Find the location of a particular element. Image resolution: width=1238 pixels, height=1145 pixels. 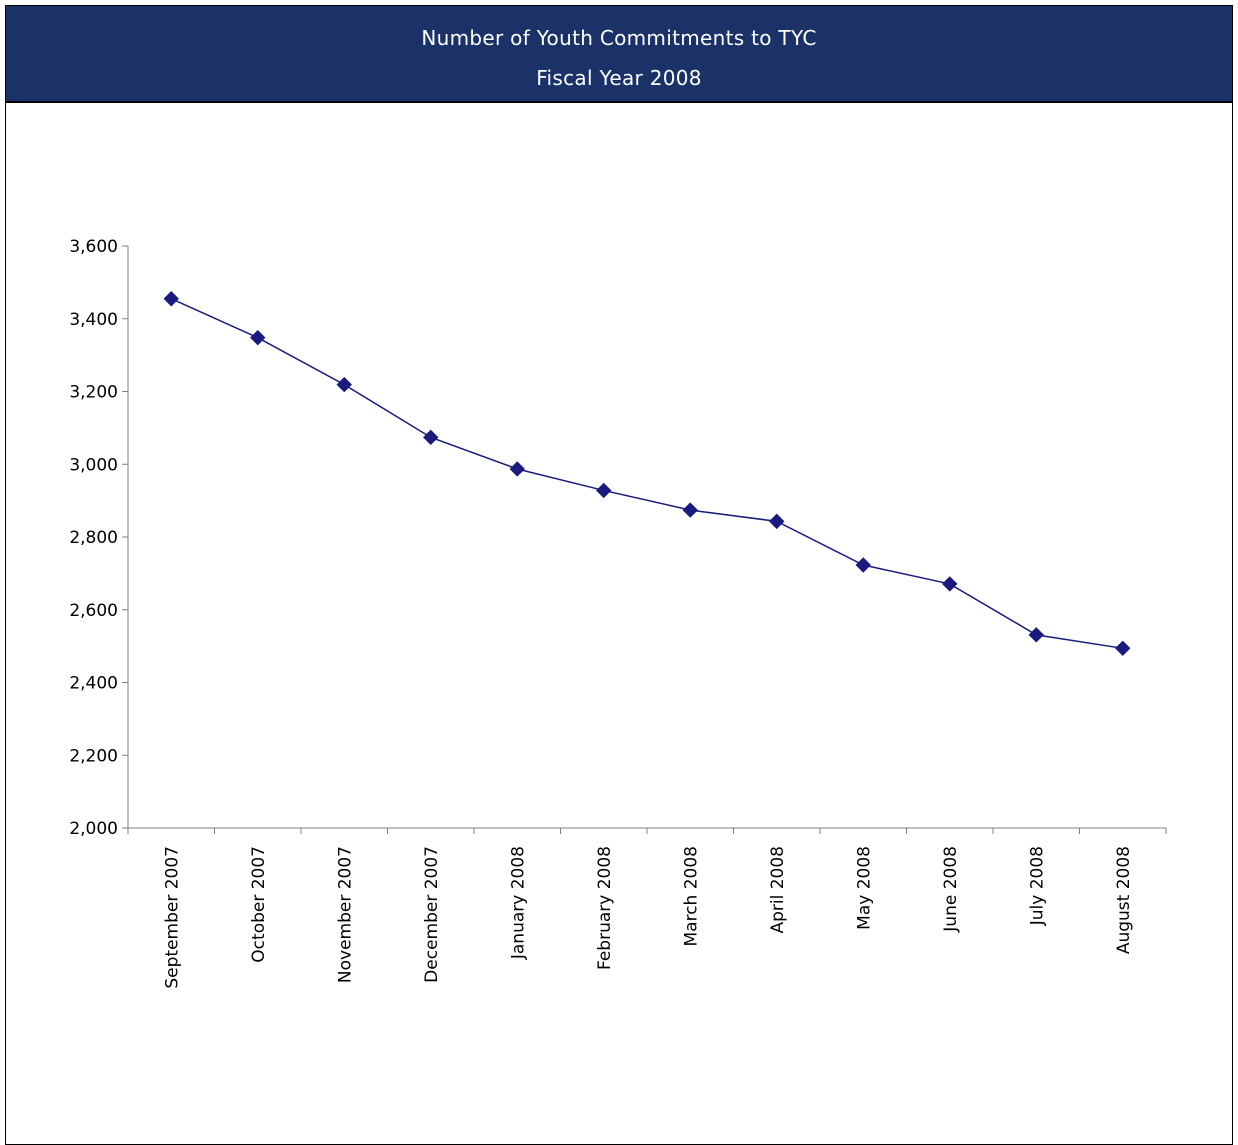

x-tick-label: December 2007 is located at coordinates (432, 914).